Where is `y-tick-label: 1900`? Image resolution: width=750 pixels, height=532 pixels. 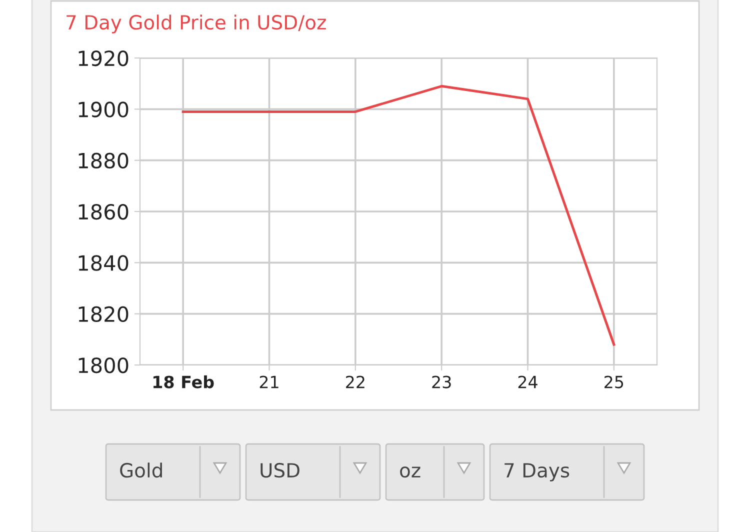 y-tick-label: 1900 is located at coordinates (103, 110).